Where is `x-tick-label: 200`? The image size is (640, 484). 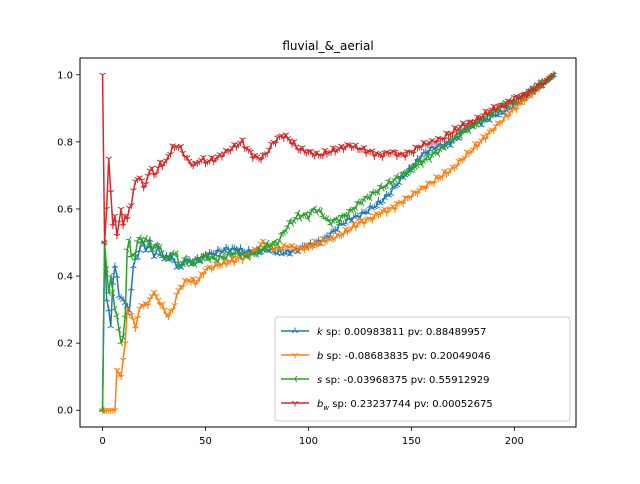
x-tick-label: 200 is located at coordinates (514, 441).